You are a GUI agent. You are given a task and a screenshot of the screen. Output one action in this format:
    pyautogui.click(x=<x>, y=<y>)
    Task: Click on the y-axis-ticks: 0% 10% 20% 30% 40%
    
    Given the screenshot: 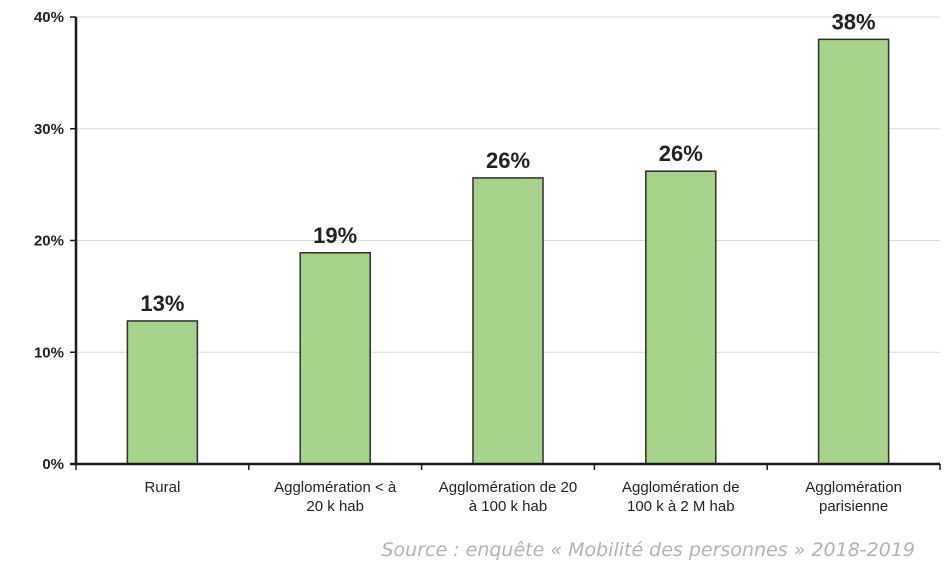 What is the action you would take?
    pyautogui.click(x=49, y=241)
    